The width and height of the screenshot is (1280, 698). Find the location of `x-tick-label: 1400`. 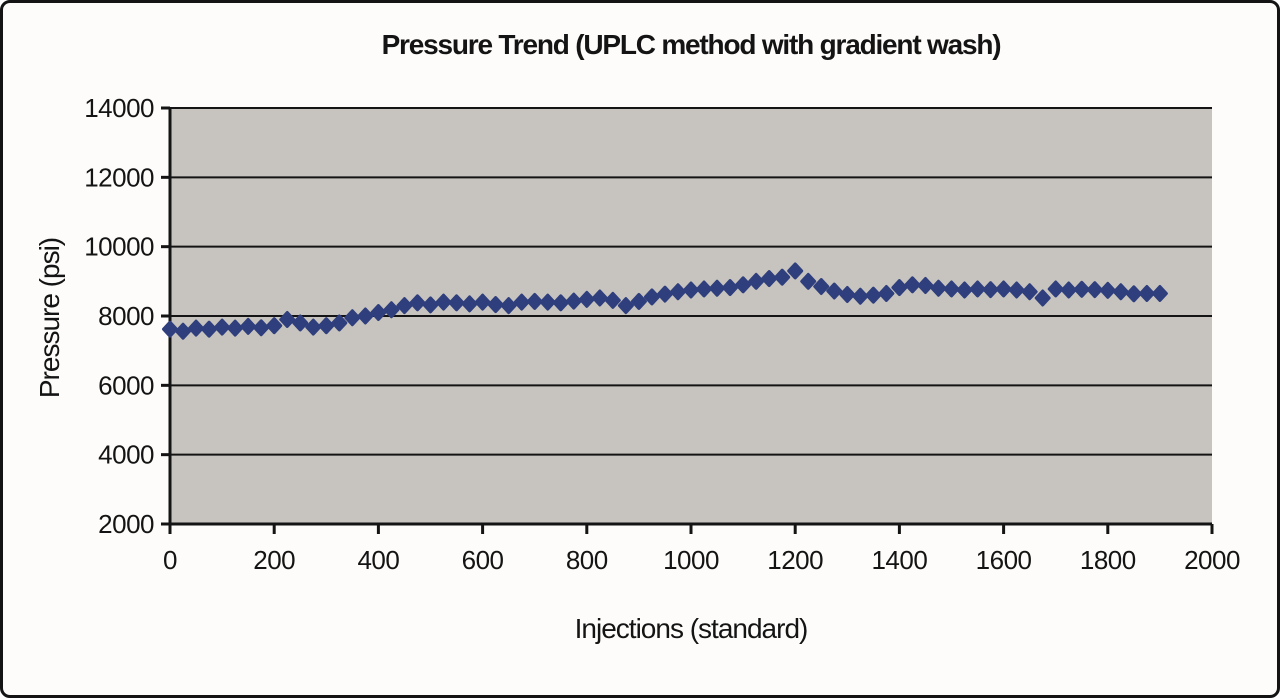

x-tick-label: 1400 is located at coordinates (899, 560).